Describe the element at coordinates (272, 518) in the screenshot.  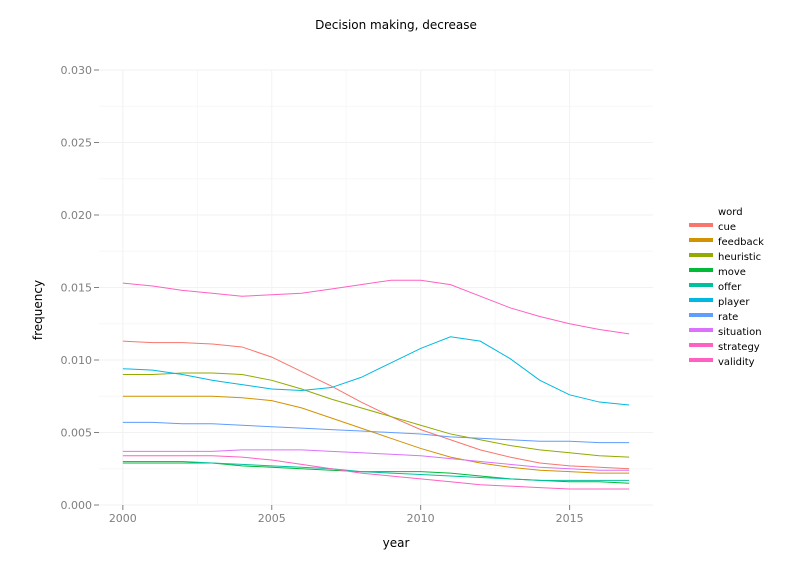
I see `x-tick-label: 2005` at that location.